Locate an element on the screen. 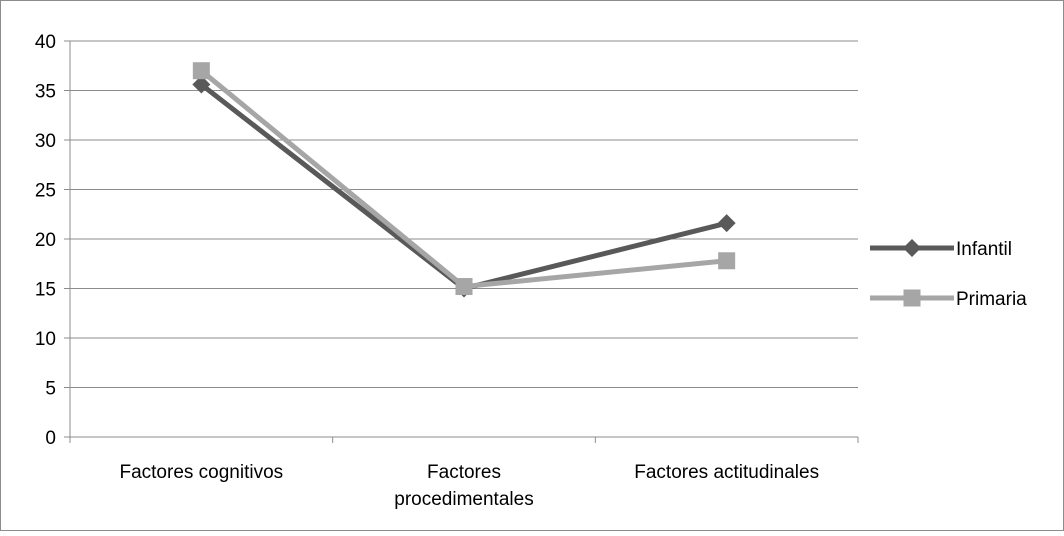 Image resolution: width=1064 pixels, height=536 pixels. y-tick-label: 5 is located at coordinates (50, 389).